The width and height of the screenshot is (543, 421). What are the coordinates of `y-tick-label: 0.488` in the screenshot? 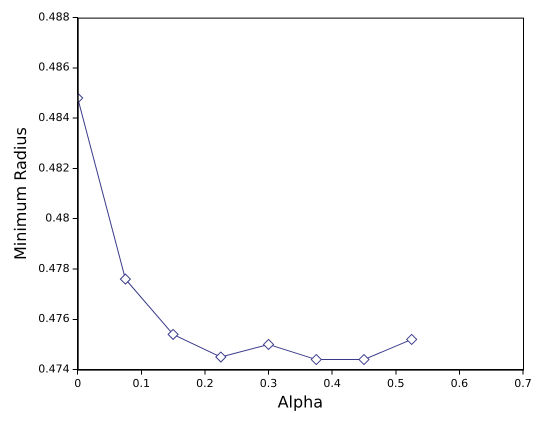 It's located at (54, 17).